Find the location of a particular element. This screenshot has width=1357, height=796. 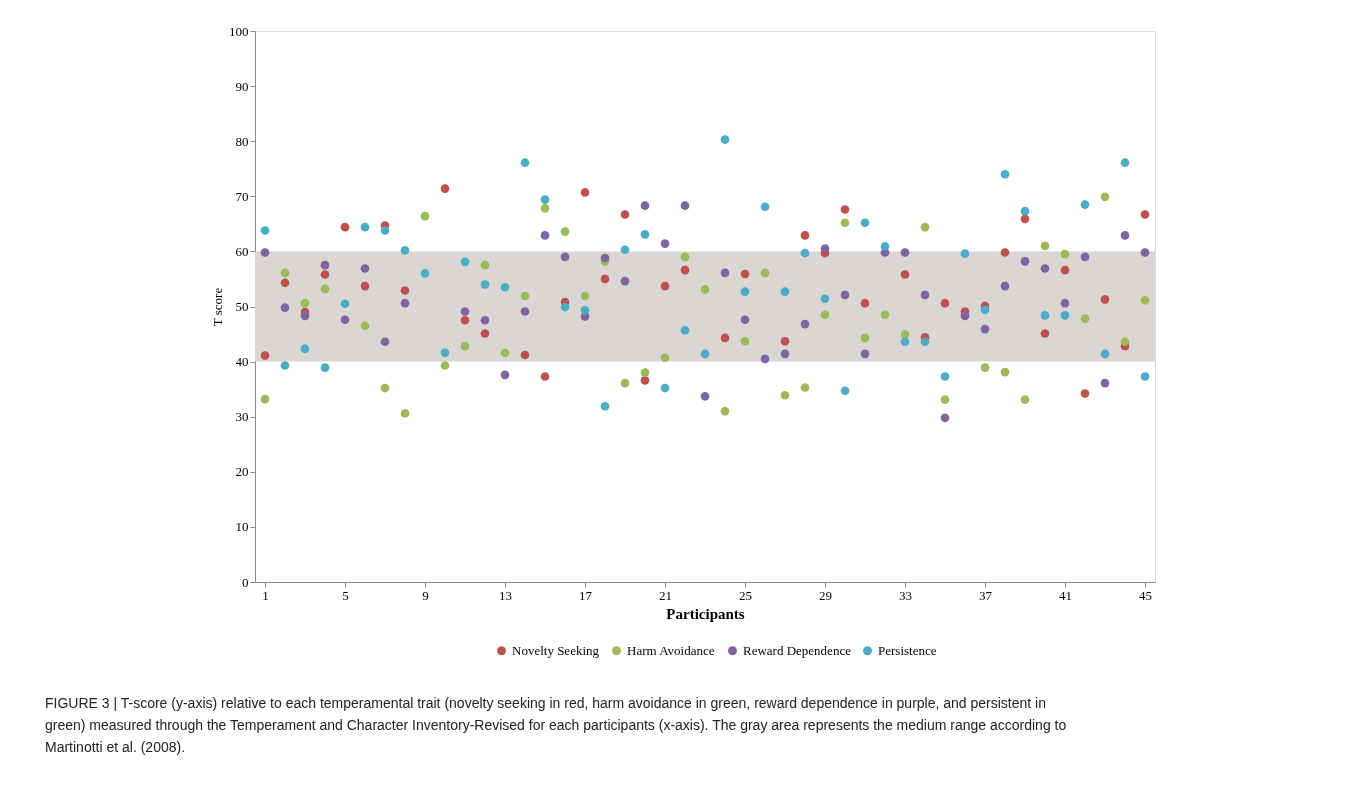

y-tick-label: 30 is located at coordinates (242, 417).